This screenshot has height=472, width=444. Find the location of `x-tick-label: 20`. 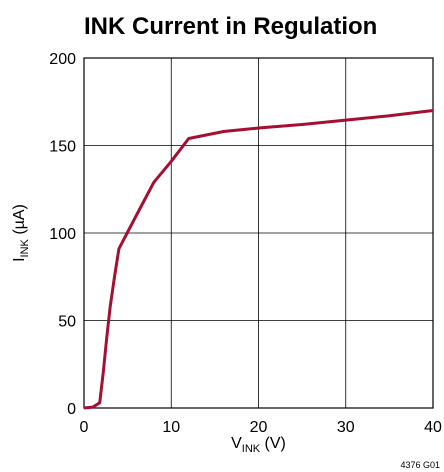

x-tick-label: 20 is located at coordinates (259, 427).